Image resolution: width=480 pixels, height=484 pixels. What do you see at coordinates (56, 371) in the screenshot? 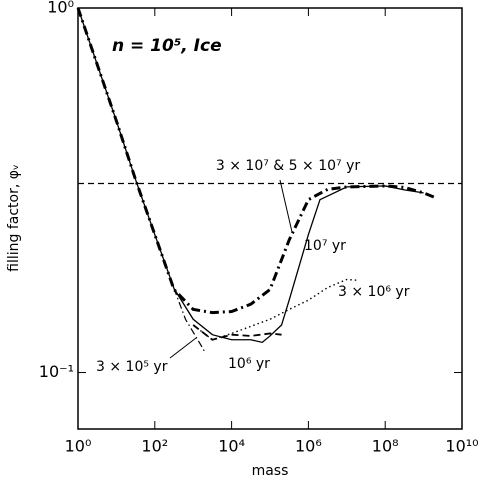
I see `y-tick-label: 10⁻¹` at bounding box center [56, 371].